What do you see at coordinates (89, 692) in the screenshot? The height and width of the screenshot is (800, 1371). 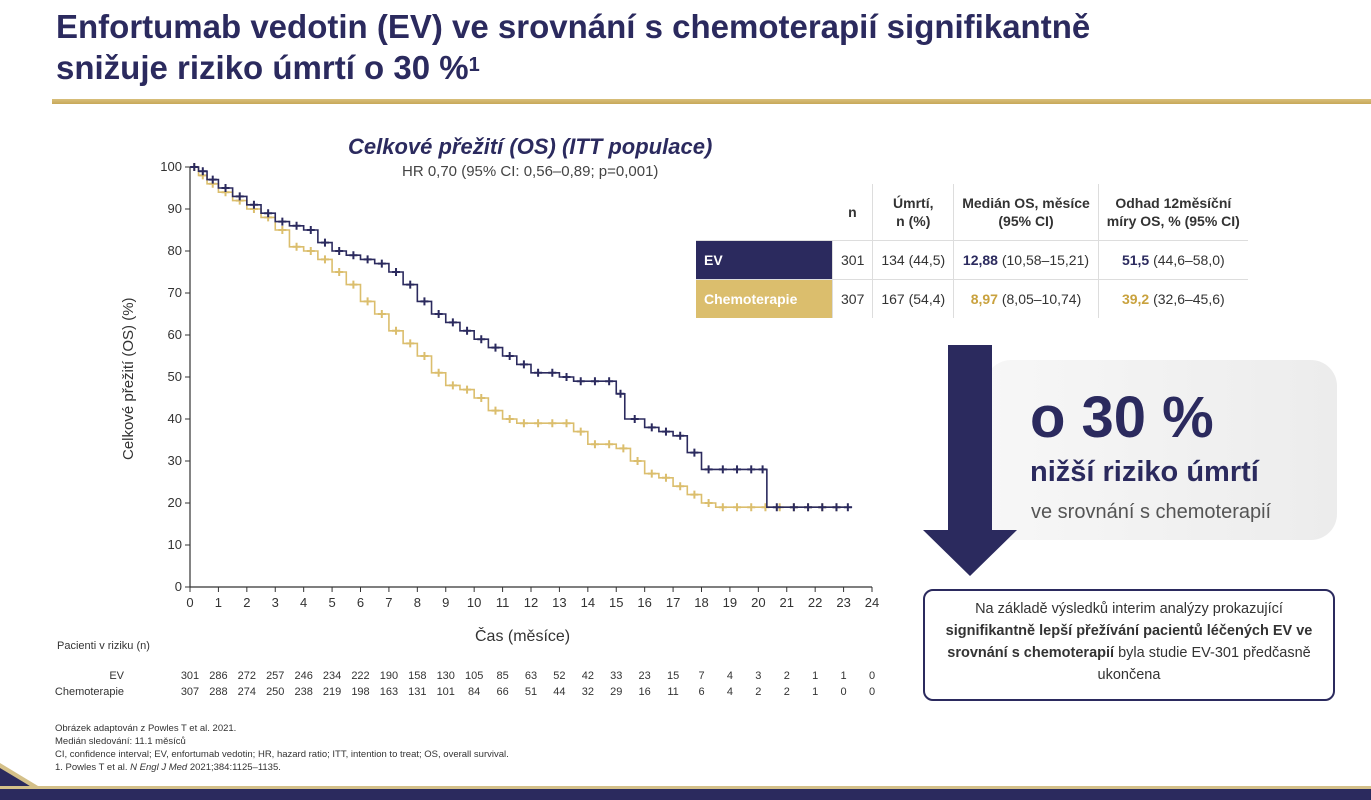 I see `at-risk-row-label: Chemoterapie` at bounding box center [89, 692].